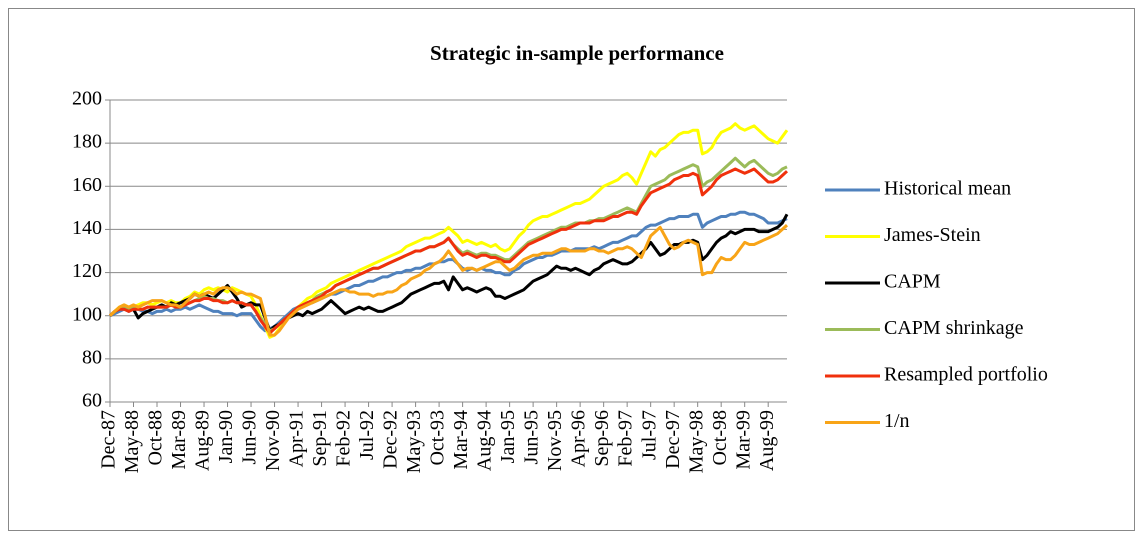 Image resolution: width=1143 pixels, height=539 pixels. I want to click on x-tick-label: Oct-93, so click(438, 438).